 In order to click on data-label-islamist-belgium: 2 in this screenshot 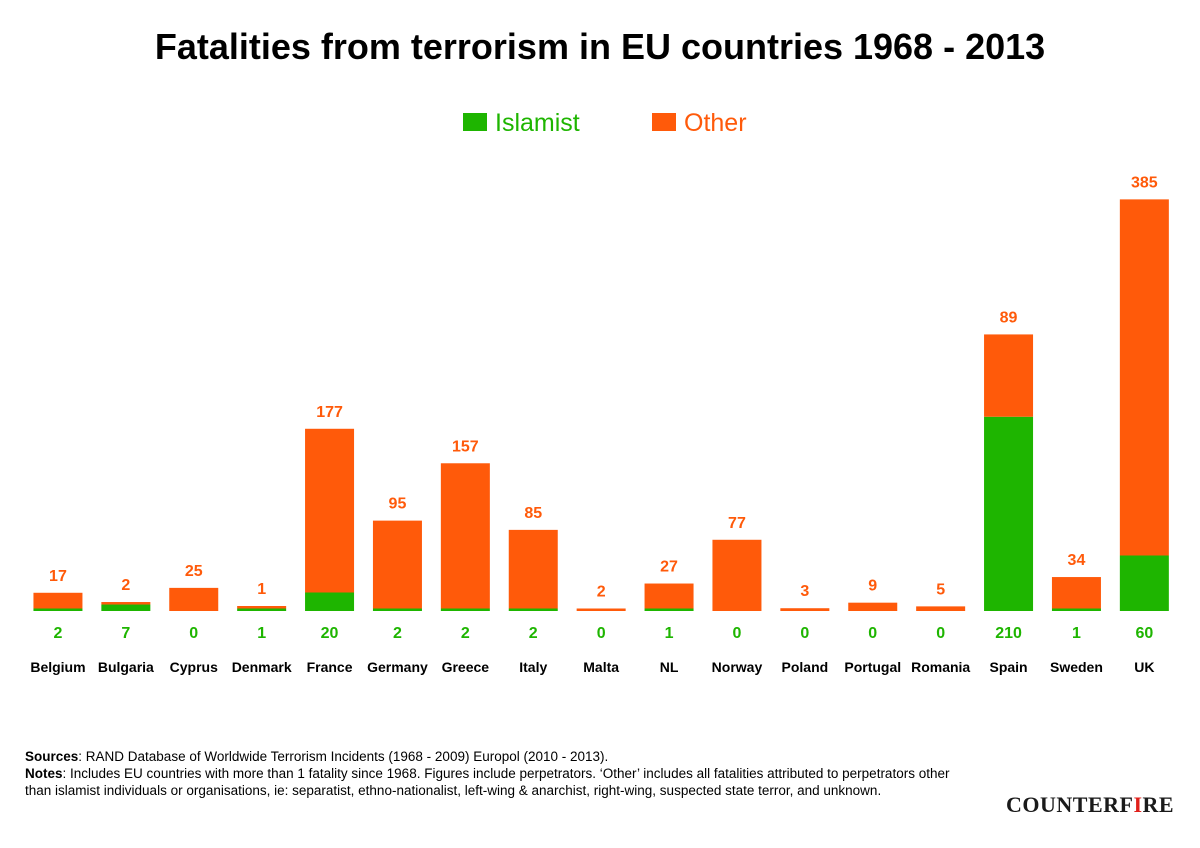, I will do `click(57, 633)`.